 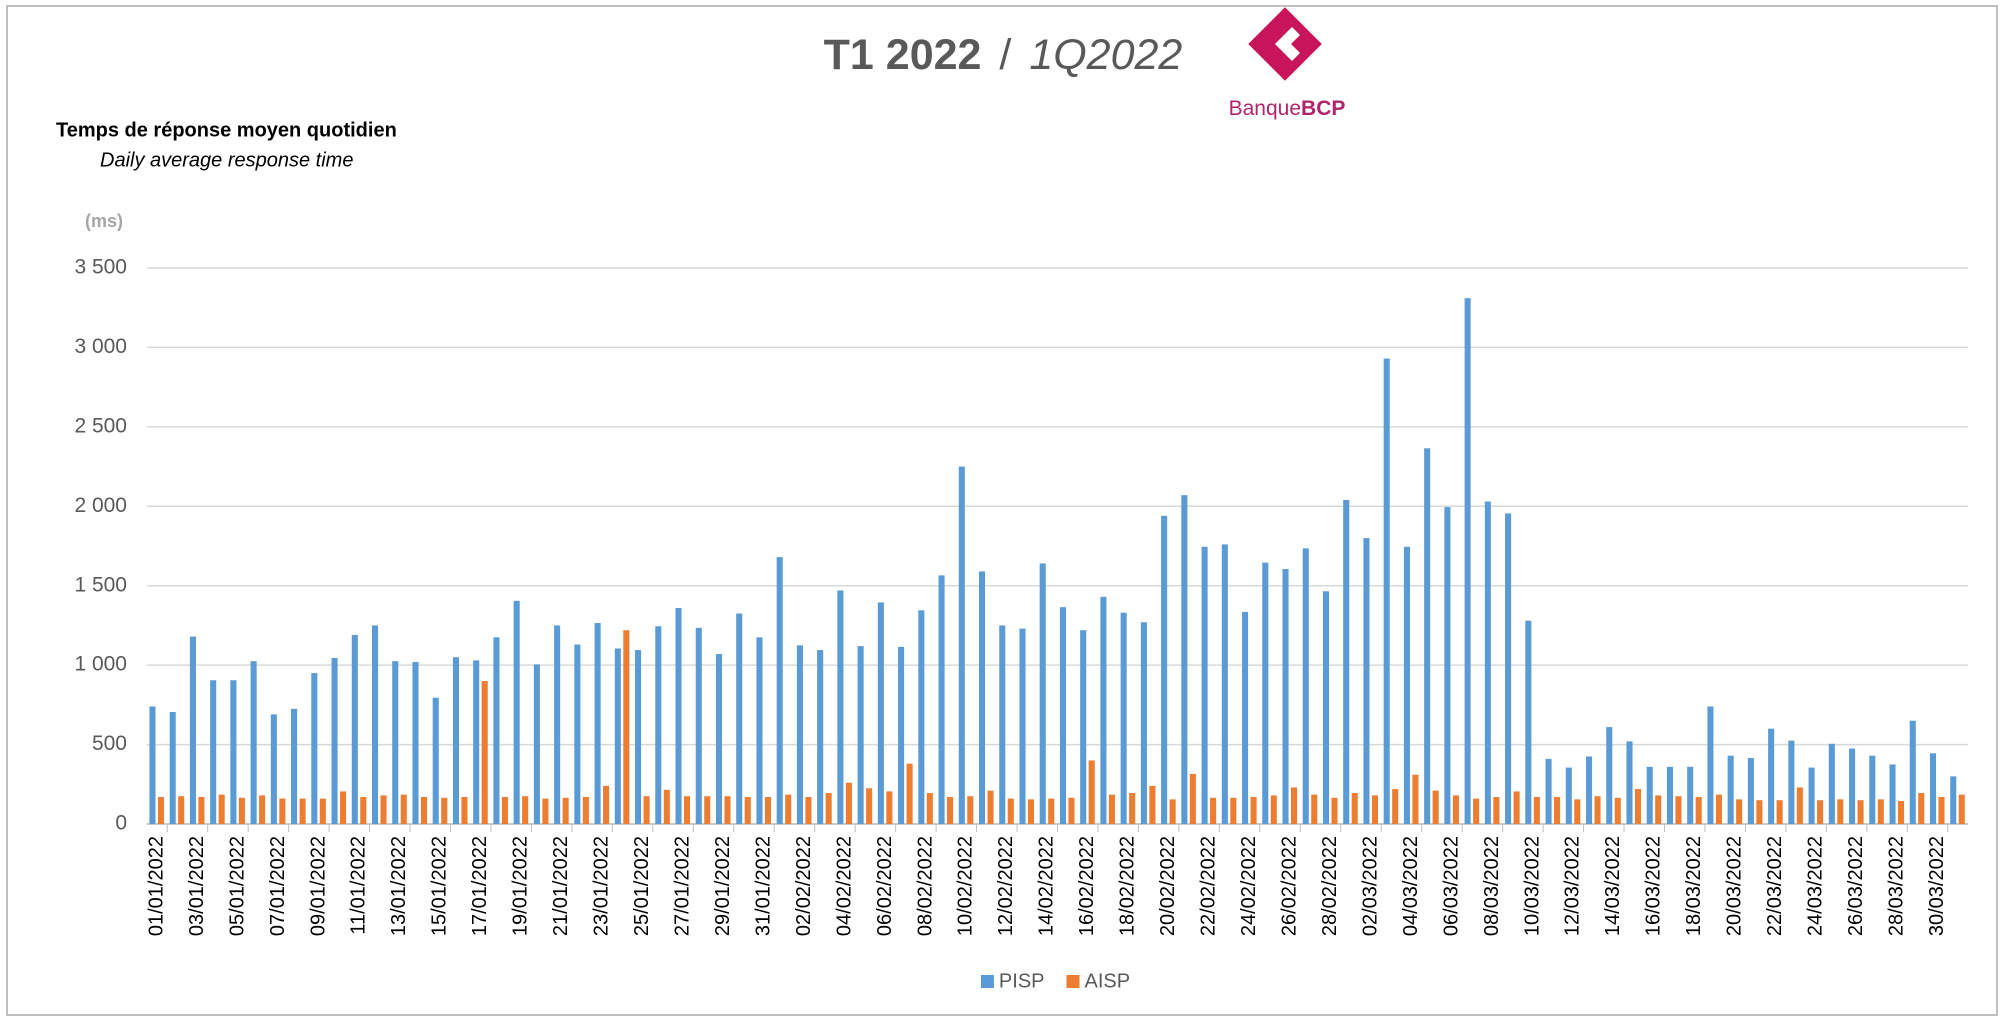 I want to click on y-tick-label: 2 500, so click(x=100, y=425).